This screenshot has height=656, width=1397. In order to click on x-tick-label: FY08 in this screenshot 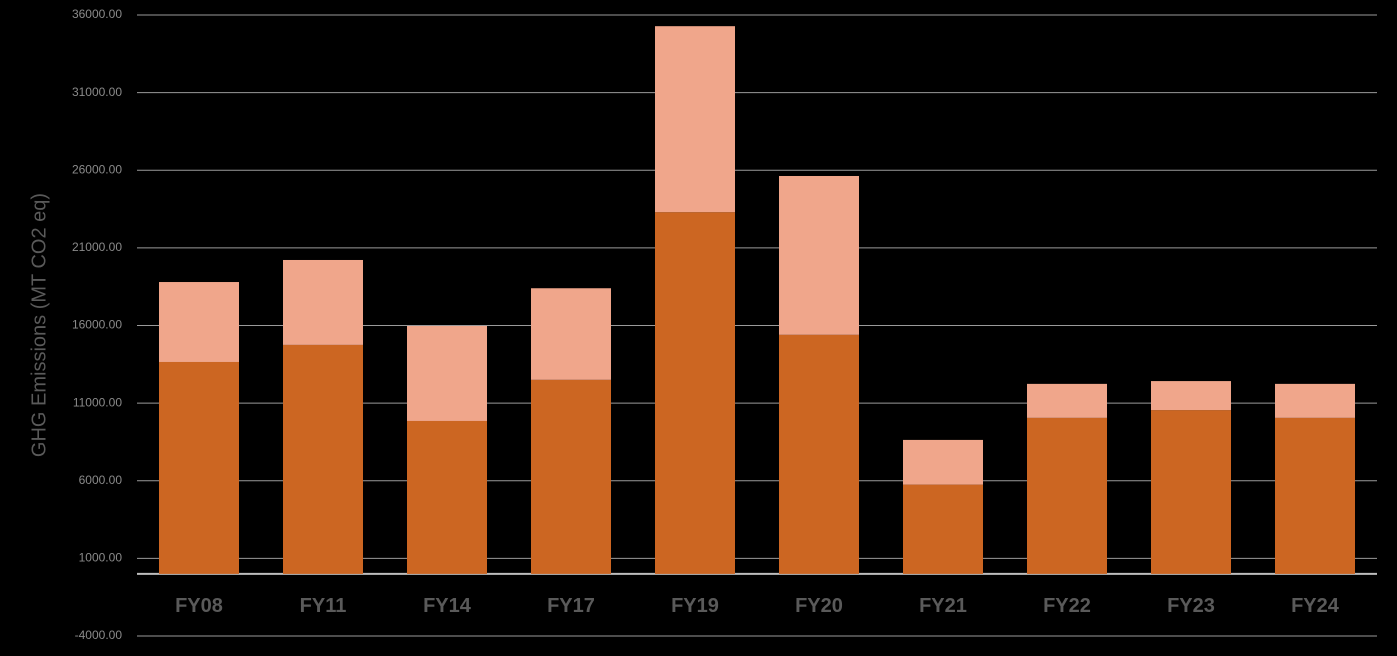, I will do `click(199, 606)`.